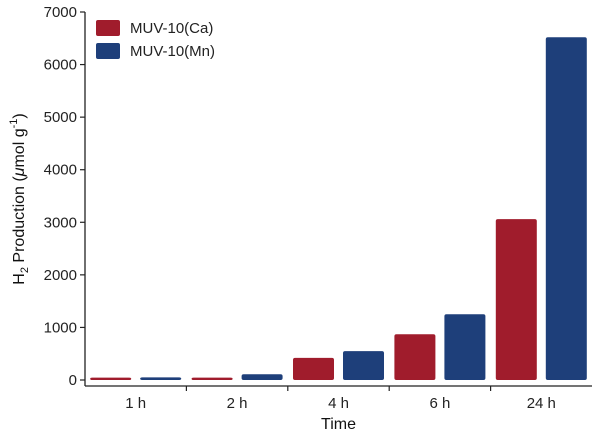 The height and width of the screenshot is (434, 596). Describe the element at coordinates (60, 65) in the screenshot. I see `y-tick-label: 6000` at that location.